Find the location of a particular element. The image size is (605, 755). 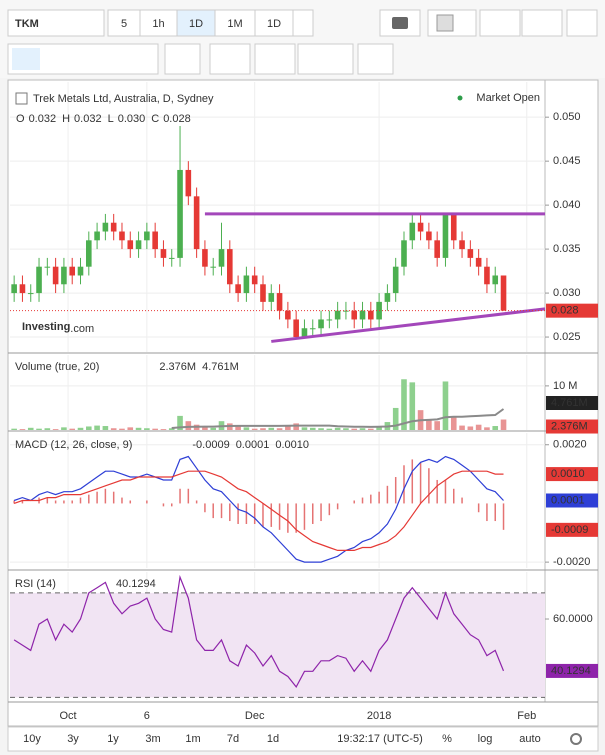

compare-button is located at coordinates (275, 59).